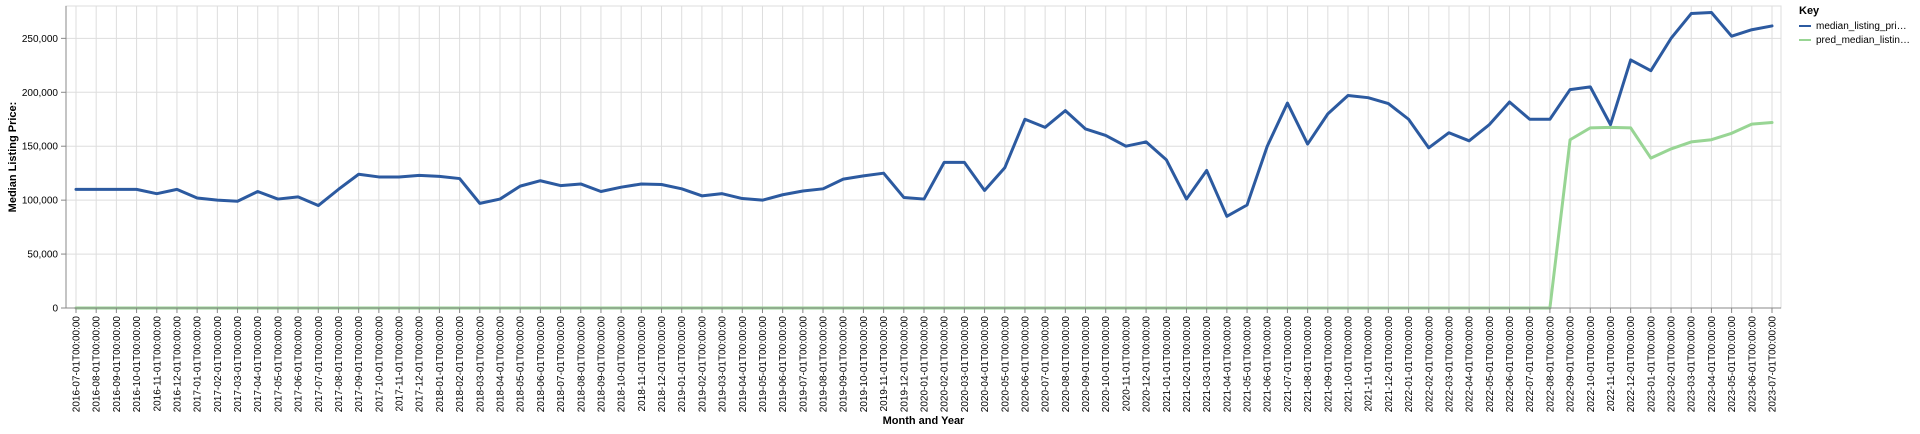 The image size is (1920, 434). Describe the element at coordinates (1046, 364) in the screenshot. I see `x-tick-label: 2020-07-01T00:00:00` at that location.